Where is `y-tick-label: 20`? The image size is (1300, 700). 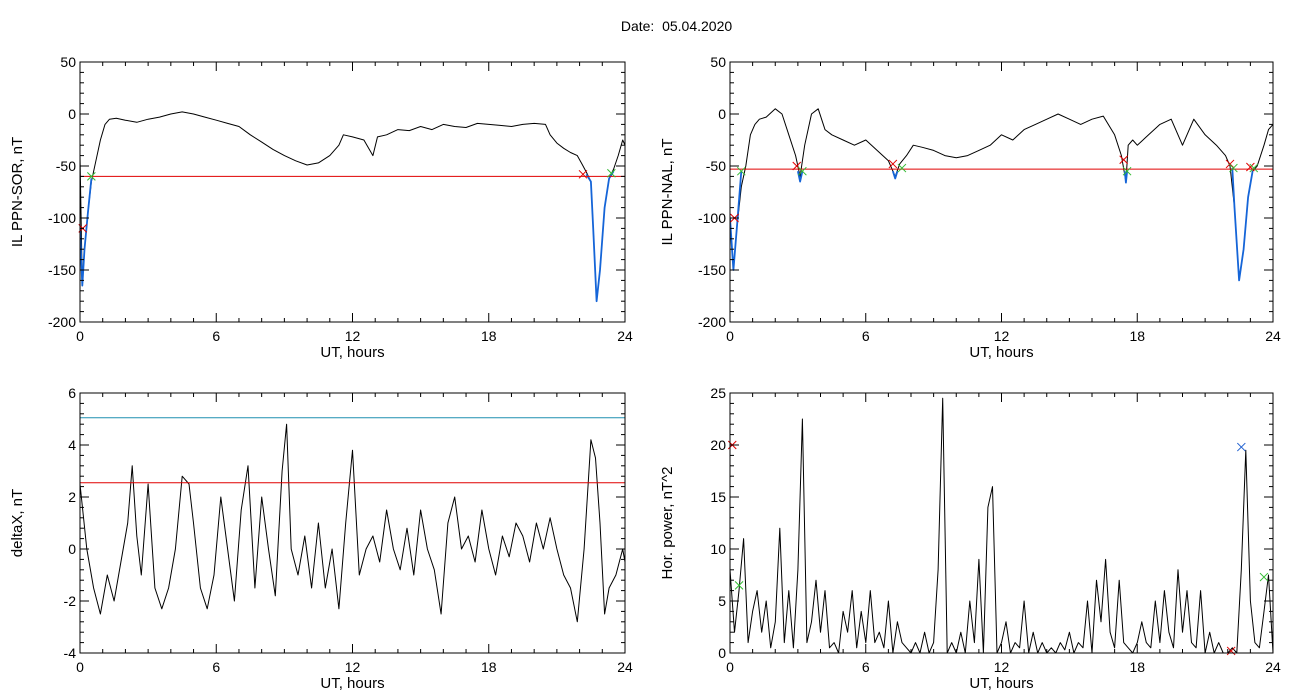 y-tick-label: 20 is located at coordinates (718, 445).